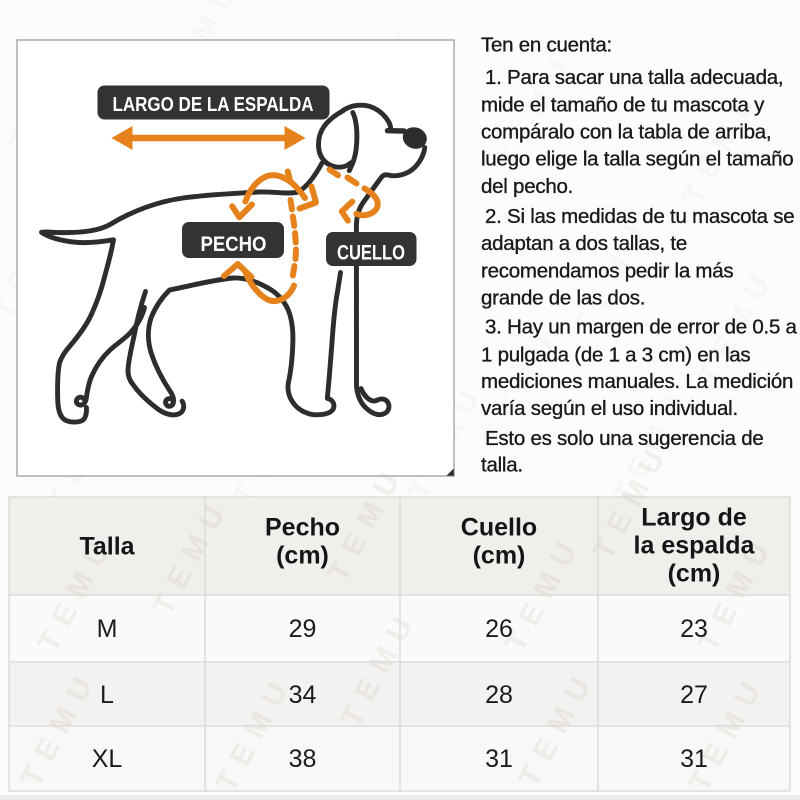 Image resolution: width=800 pixels, height=800 pixels. What do you see at coordinates (107, 629) in the screenshot?
I see `svg-text: M` at bounding box center [107, 629].